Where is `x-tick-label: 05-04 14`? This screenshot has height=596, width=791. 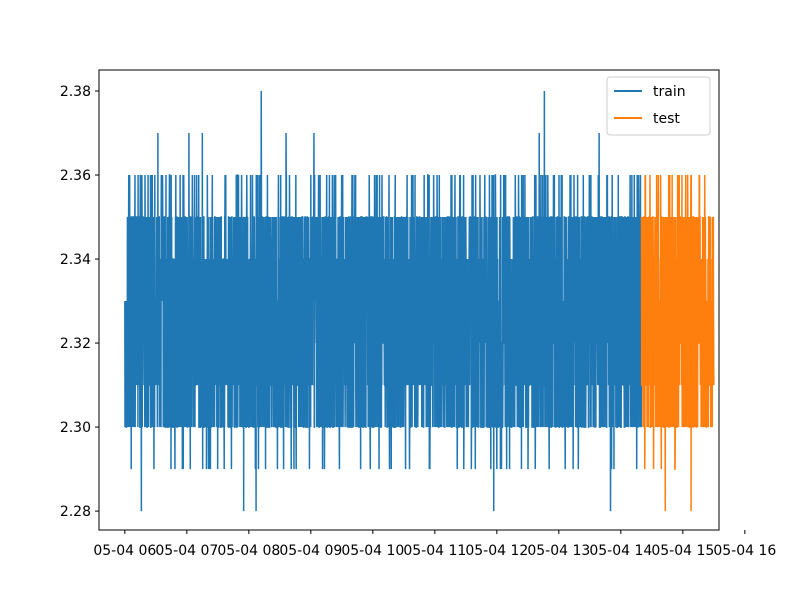
x-tick-label: 05-04 14 is located at coordinates (620, 551).